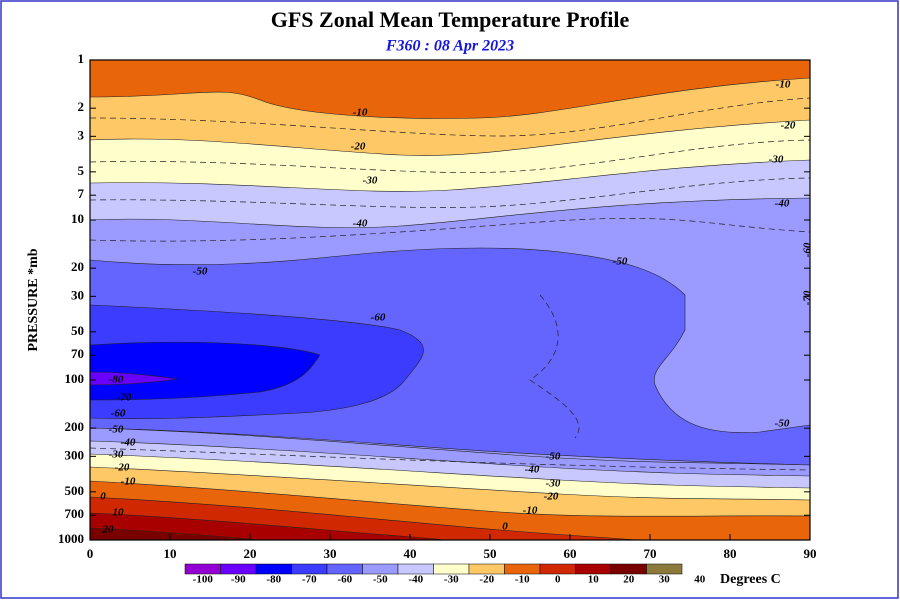 The height and width of the screenshot is (605, 900). What do you see at coordinates (730, 553) in the screenshot?
I see `x-tick-label: 80` at bounding box center [730, 553].